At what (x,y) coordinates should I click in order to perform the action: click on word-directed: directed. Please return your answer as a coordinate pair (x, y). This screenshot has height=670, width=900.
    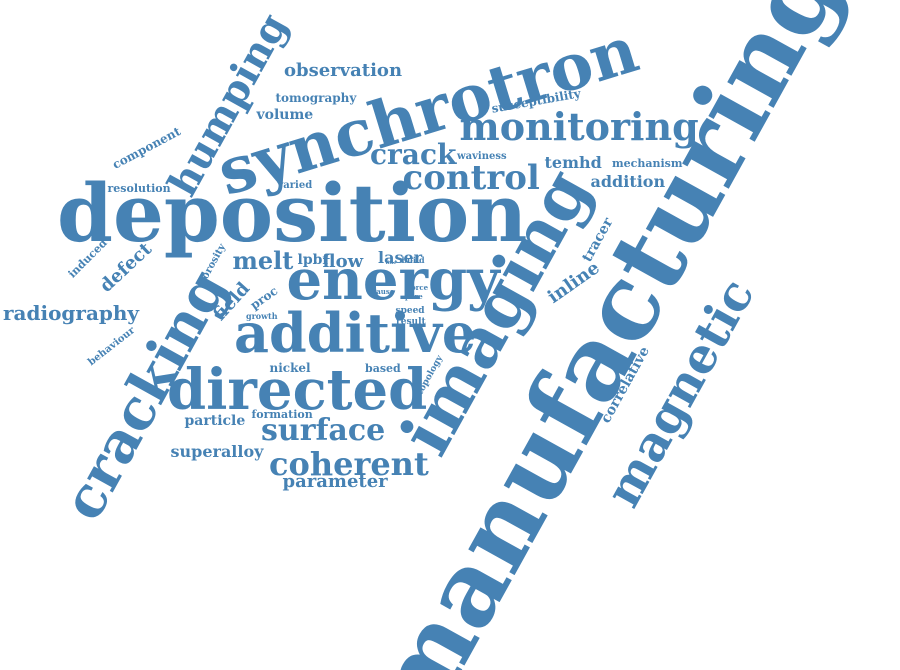
    Looking at the image, I should click on (297, 390).